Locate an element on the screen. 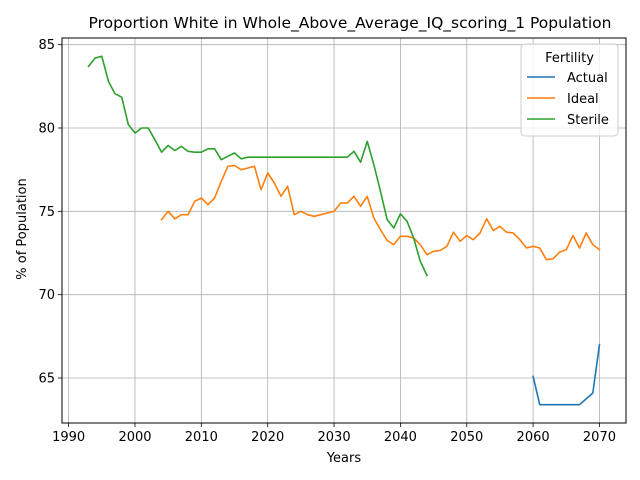 The width and height of the screenshot is (640, 480). y-tick-label: 65 is located at coordinates (46, 379).